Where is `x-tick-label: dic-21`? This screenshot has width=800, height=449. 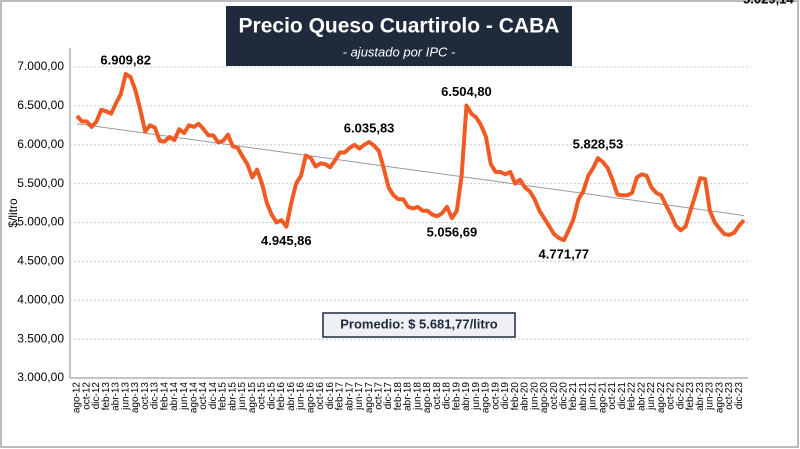 x-tick-label: dic-21 is located at coordinates (622, 396).